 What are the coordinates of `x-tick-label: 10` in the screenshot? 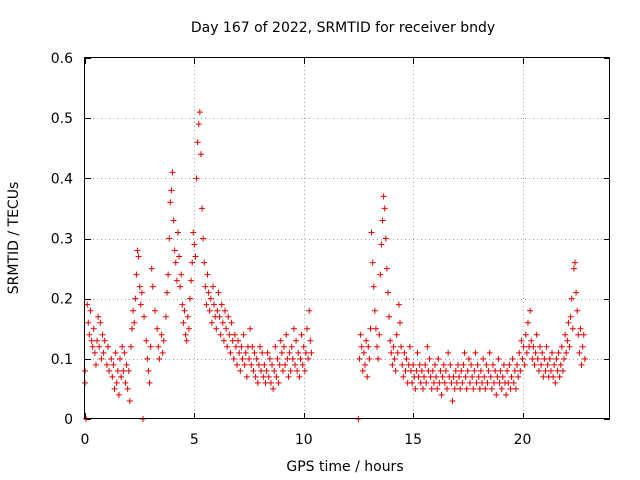 It's located at (304, 440).